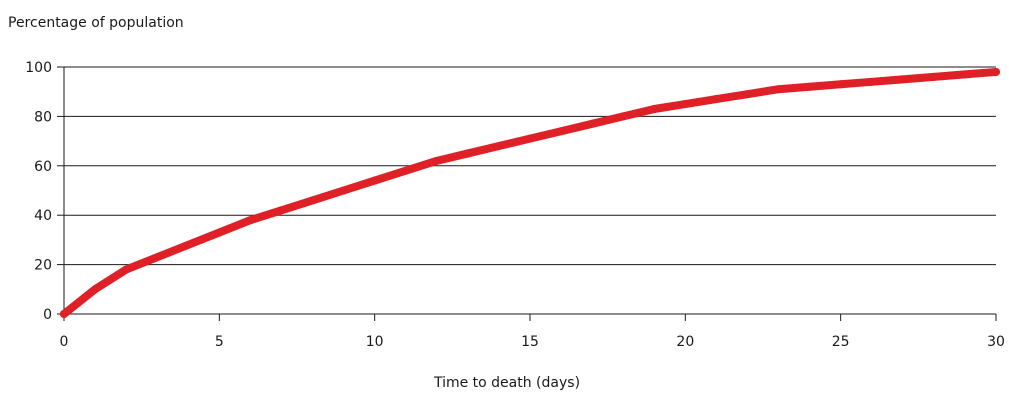 Image resolution: width=1009 pixels, height=394 pixels. Describe the element at coordinates (47, 315) in the screenshot. I see `y-tick-label-0: 0` at that location.